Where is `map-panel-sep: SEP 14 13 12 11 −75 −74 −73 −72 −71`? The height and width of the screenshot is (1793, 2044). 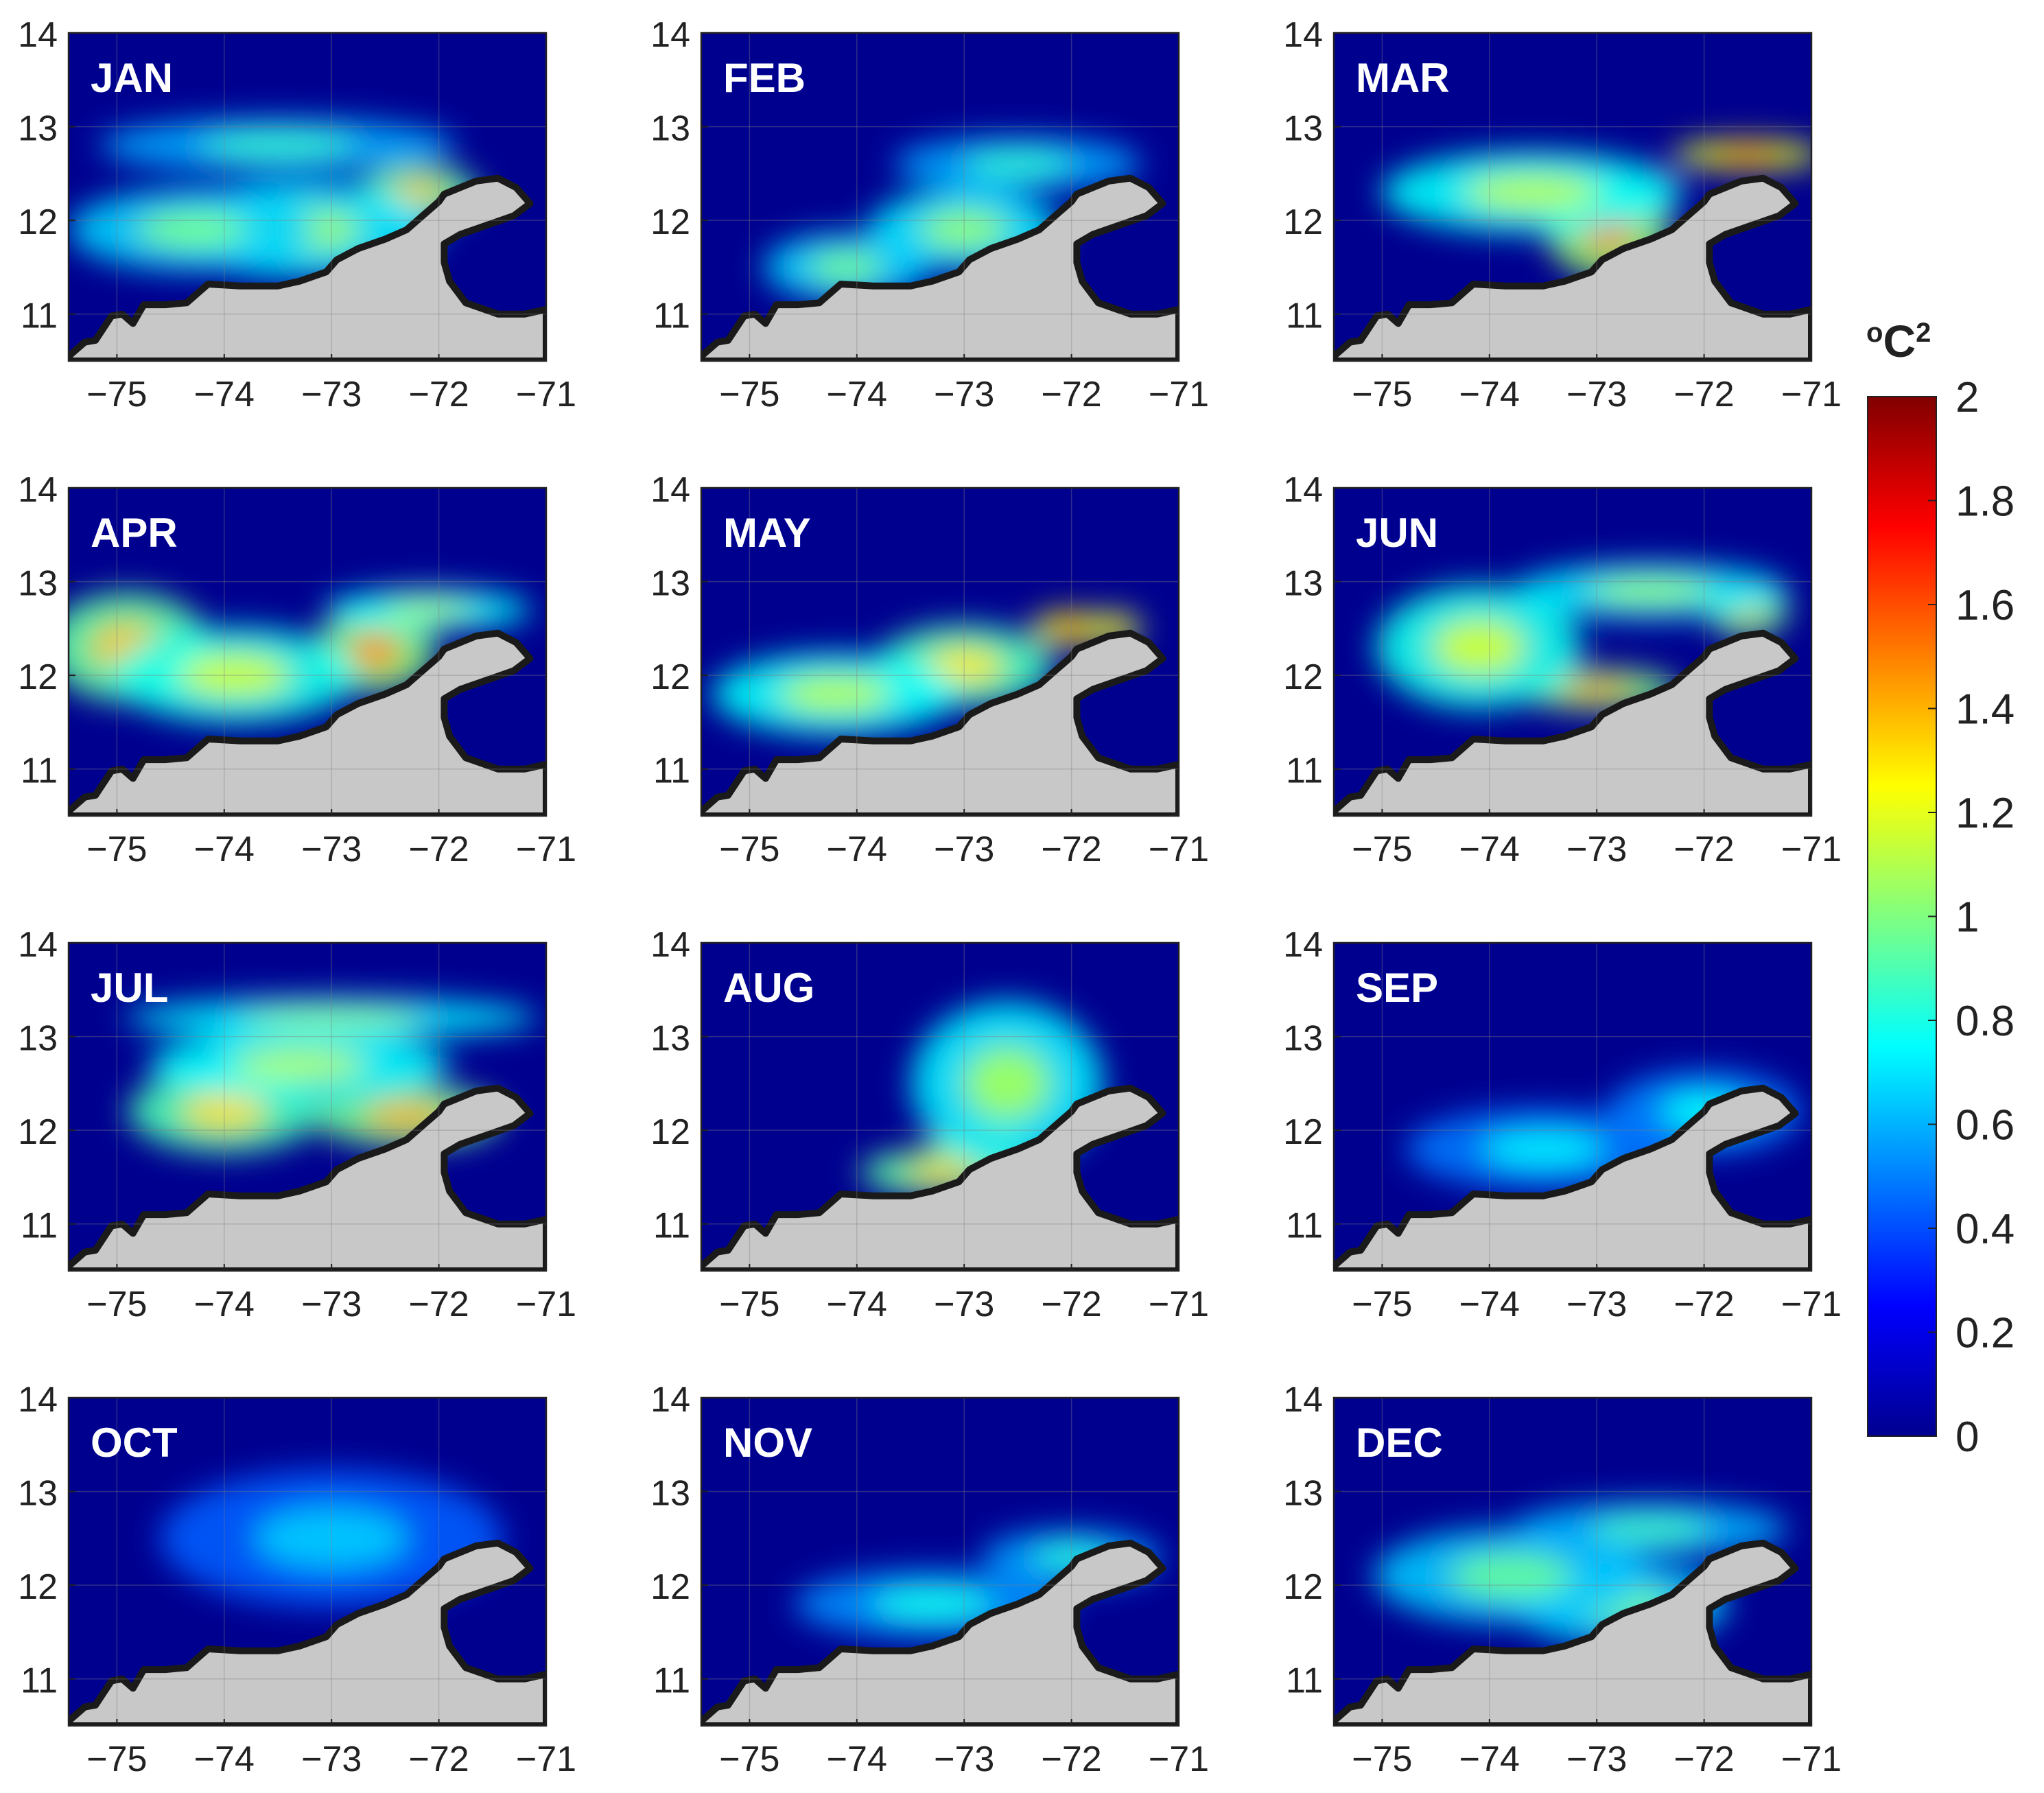
map-panel-sep: SEP 14 13 12 11 −75 −74 −73 −72 −71 is located at coordinates (1562, 1124).